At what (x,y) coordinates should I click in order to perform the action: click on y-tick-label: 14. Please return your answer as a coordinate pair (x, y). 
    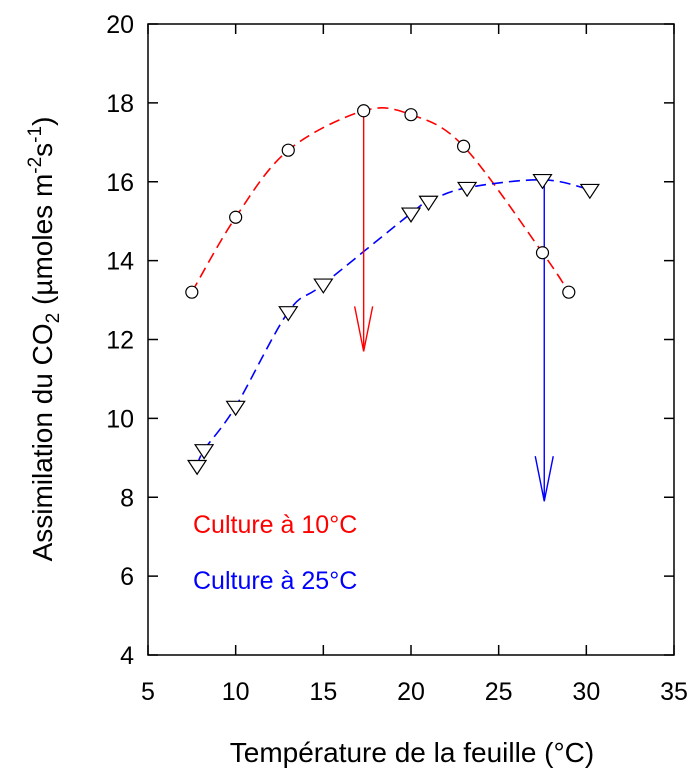
    Looking at the image, I should click on (120, 262).